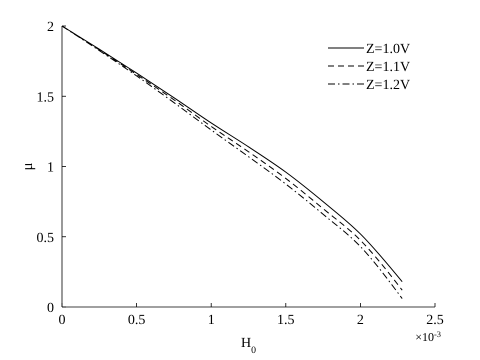 The width and height of the screenshot is (480, 360). What do you see at coordinates (28, 166) in the screenshot?
I see `y-axis-title: μ` at bounding box center [28, 166].